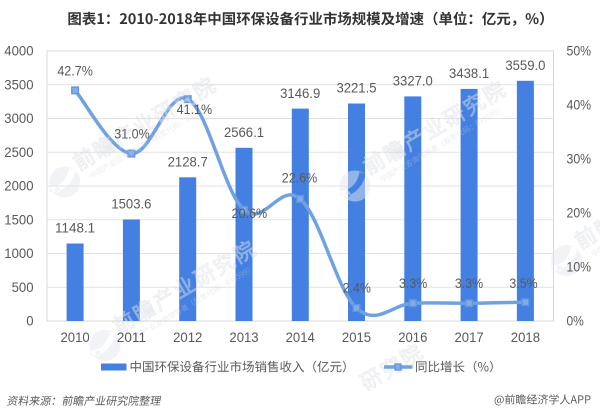 This screenshot has width=600, height=415. What do you see at coordinates (29, 321) in the screenshot?
I see `svg-text: 0` at bounding box center [29, 321].